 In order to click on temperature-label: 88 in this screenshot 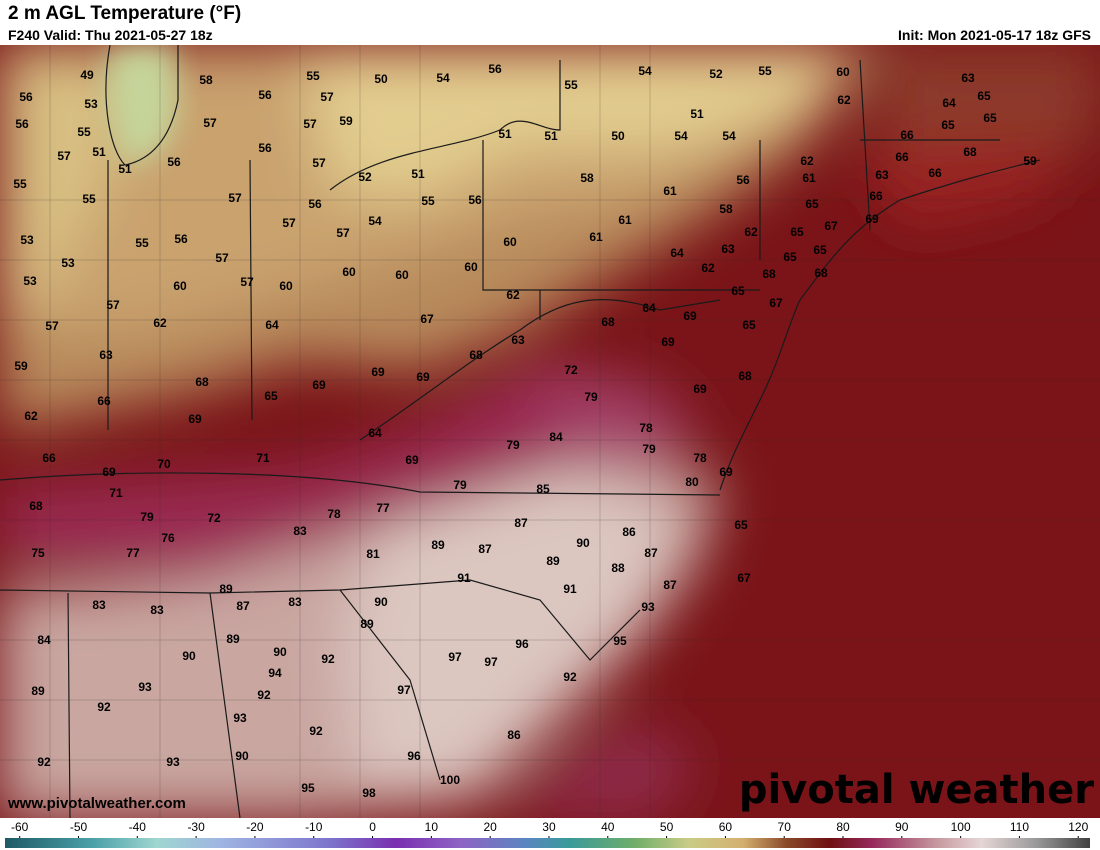, I will do `click(618, 568)`.